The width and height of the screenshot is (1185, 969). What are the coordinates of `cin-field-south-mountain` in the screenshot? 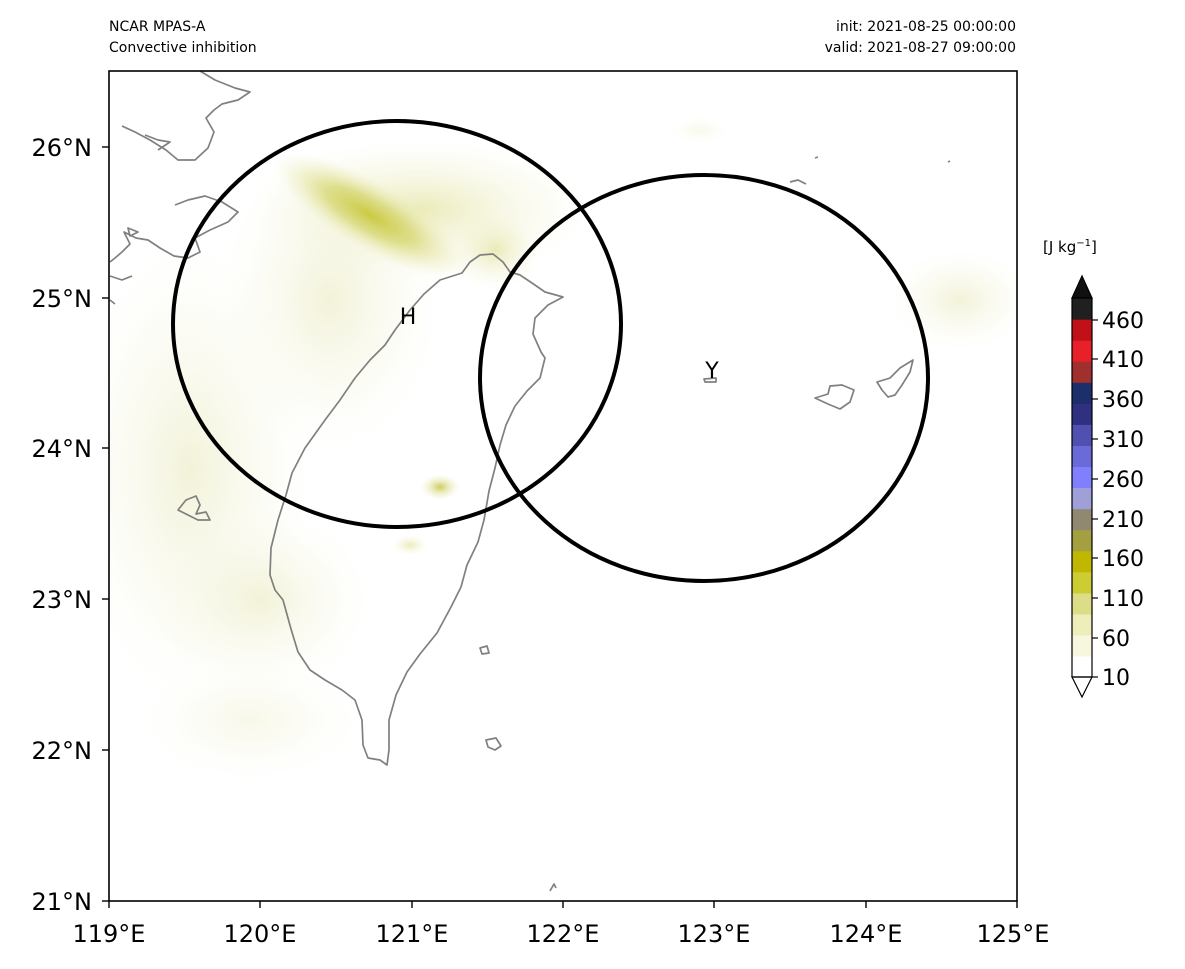 It's located at (410, 545).